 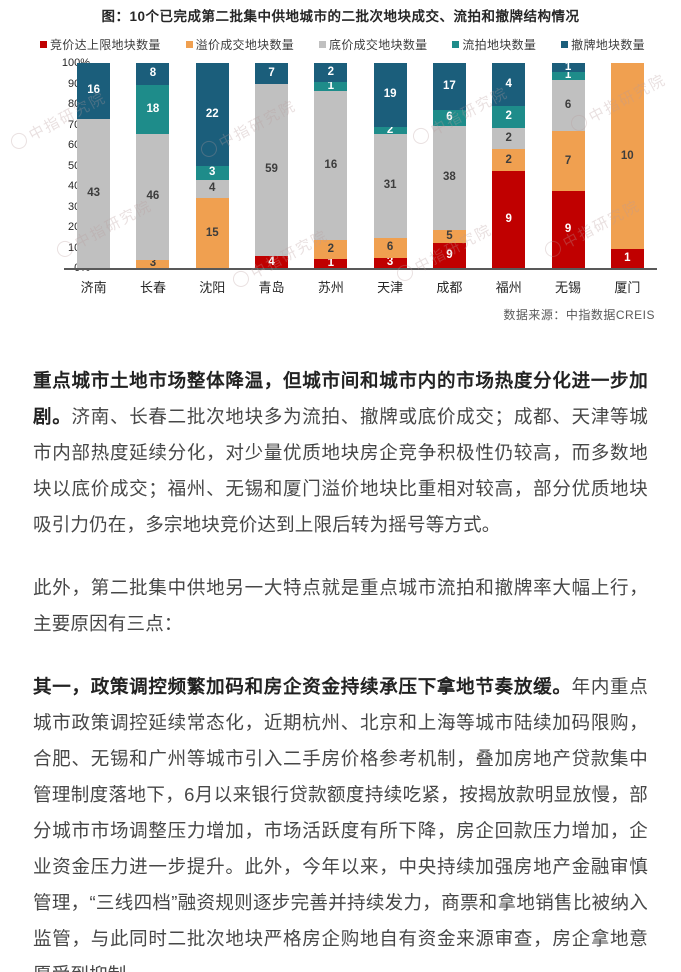 I want to click on bar-slot: 22 3 4 15, so click(x=212, y=165).